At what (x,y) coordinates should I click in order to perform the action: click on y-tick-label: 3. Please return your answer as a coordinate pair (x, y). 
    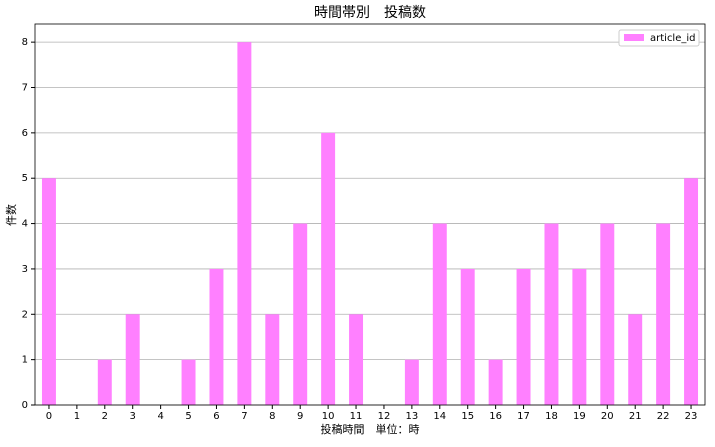
    Looking at the image, I should click on (25, 269).